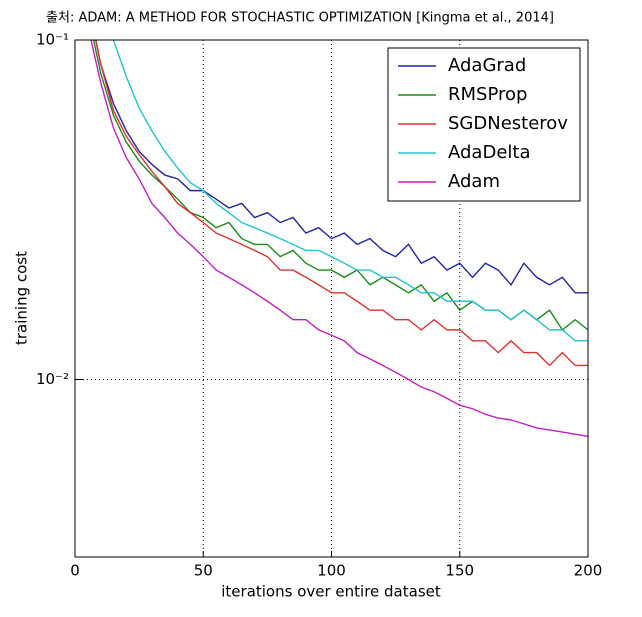  Describe the element at coordinates (588, 571) in the screenshot. I see `x-tick-label: 200` at that location.